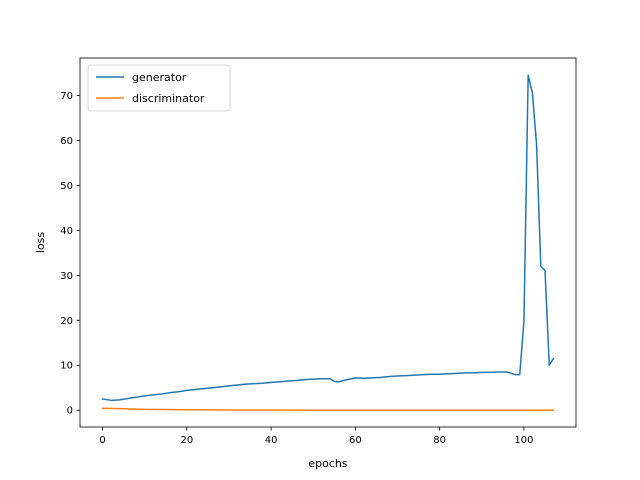 This screenshot has width=640, height=480. What do you see at coordinates (328, 409) in the screenshot?
I see `series-line-discriminator` at bounding box center [328, 409].